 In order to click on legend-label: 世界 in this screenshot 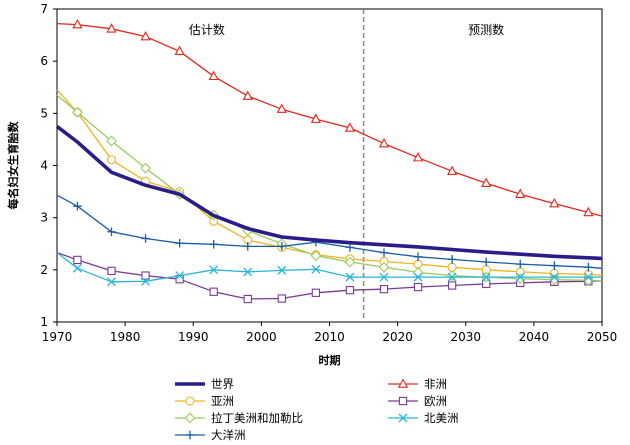, I will do `click(222, 384)`.